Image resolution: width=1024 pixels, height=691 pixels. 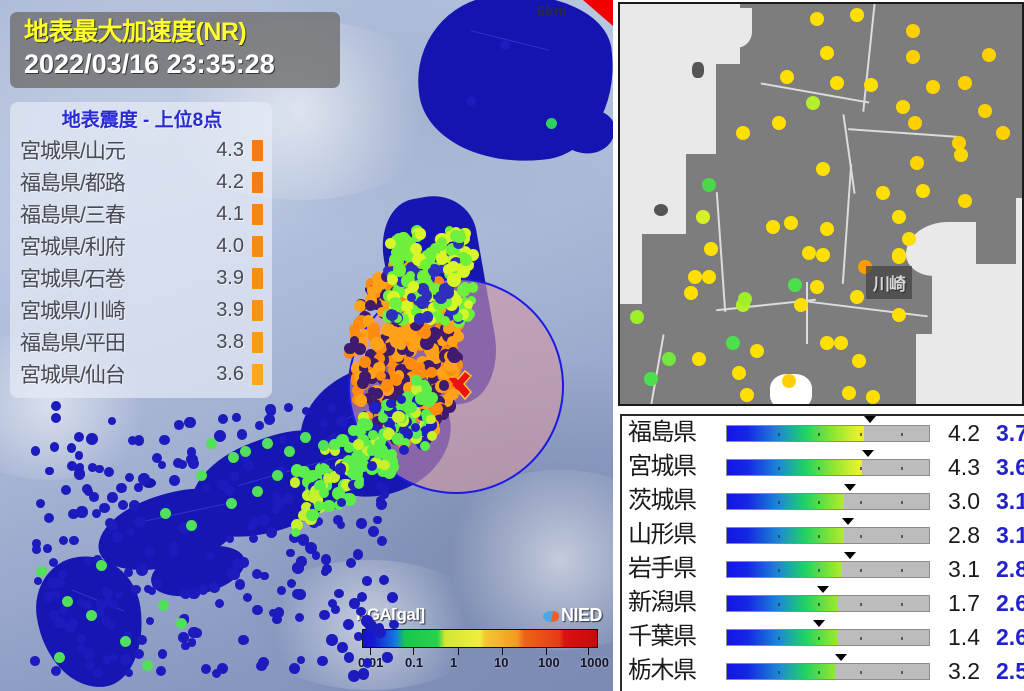 I want to click on observed-value: 4.2, so click(x=964, y=432).